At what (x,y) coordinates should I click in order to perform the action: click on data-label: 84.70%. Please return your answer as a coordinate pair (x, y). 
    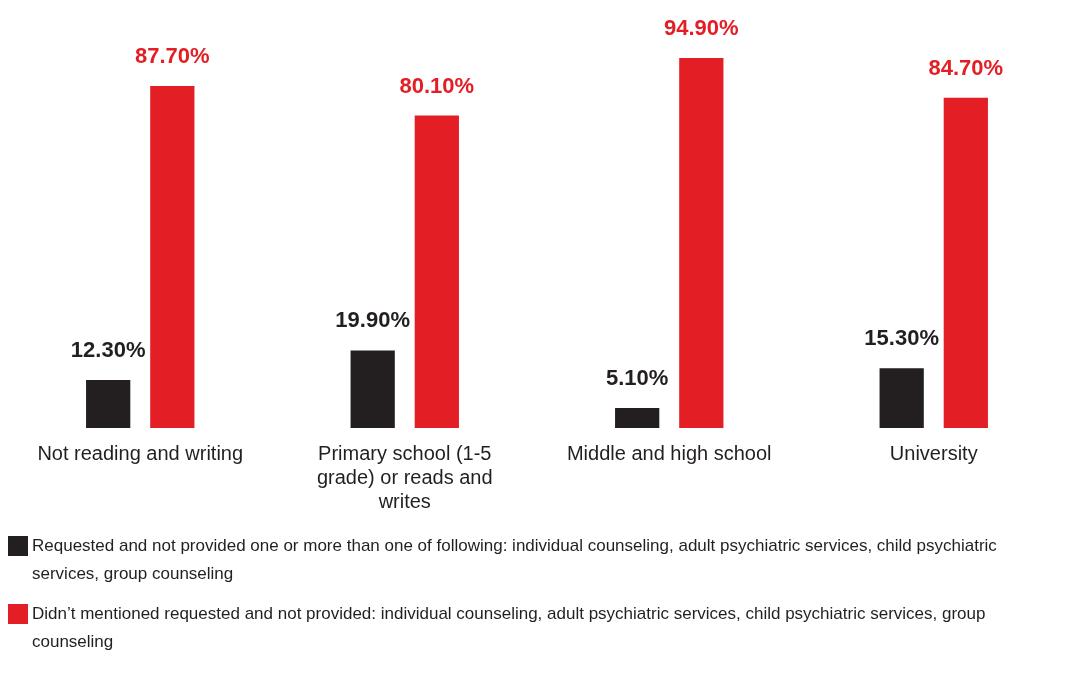
    Looking at the image, I should click on (966, 67).